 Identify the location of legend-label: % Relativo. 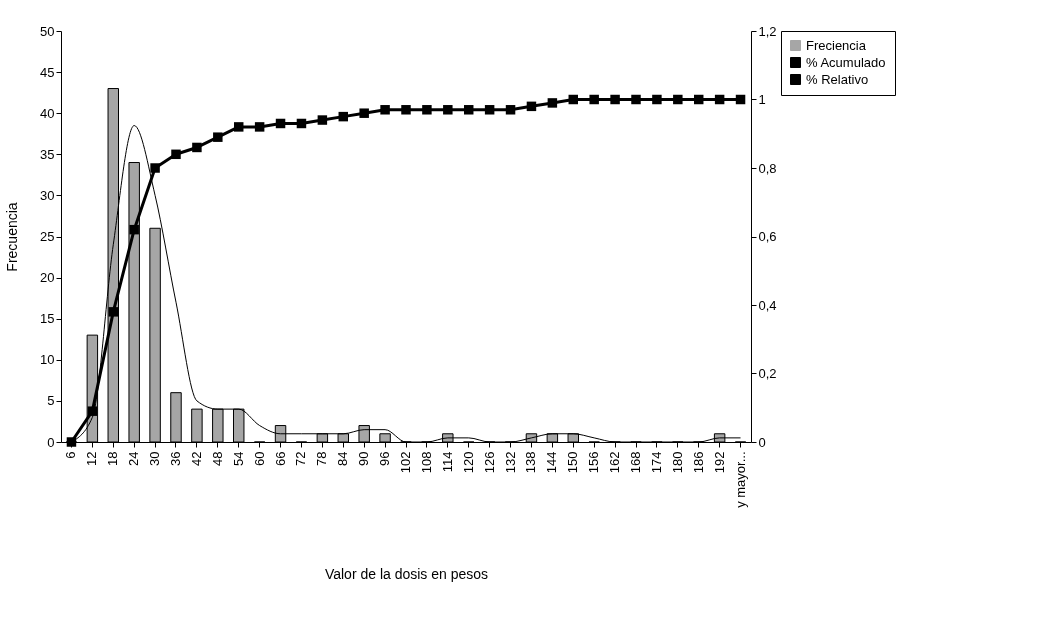
(837, 79).